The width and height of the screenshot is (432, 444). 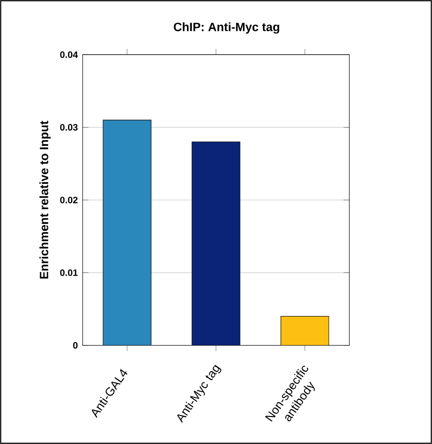 What do you see at coordinates (69, 200) in the screenshot?
I see `y-tick-label: 0.02` at bounding box center [69, 200].